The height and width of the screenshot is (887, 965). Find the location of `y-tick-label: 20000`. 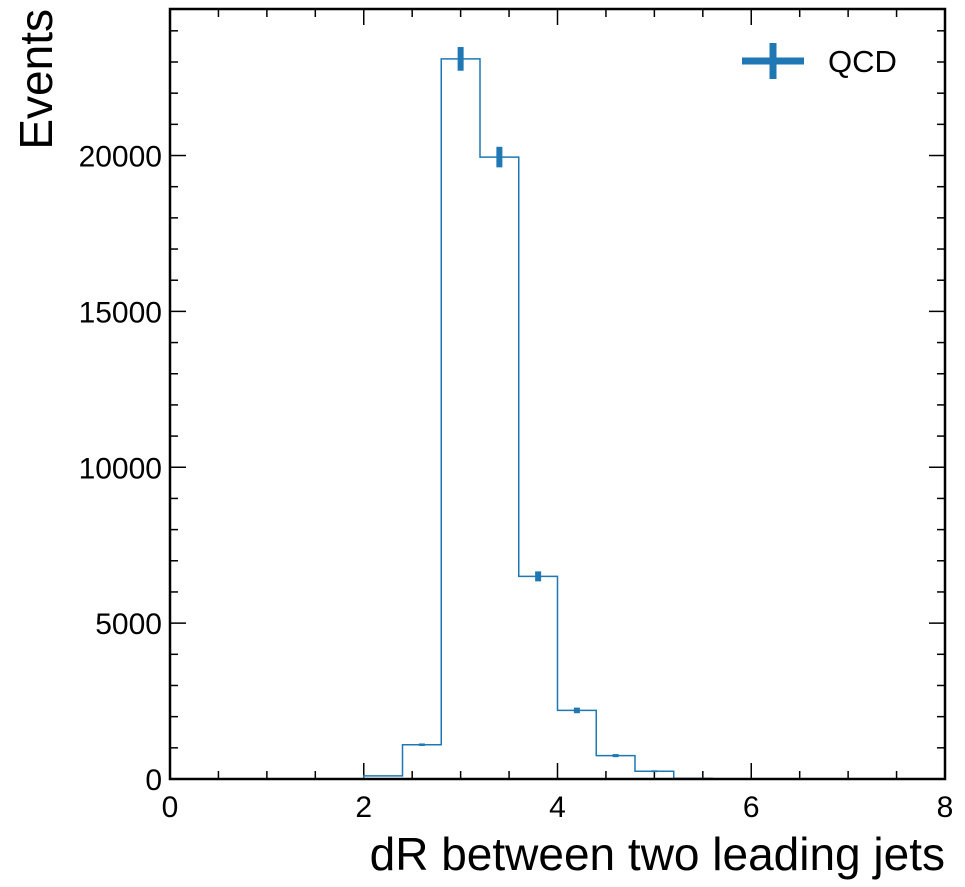

y-tick-label: 20000 is located at coordinates (120, 157).